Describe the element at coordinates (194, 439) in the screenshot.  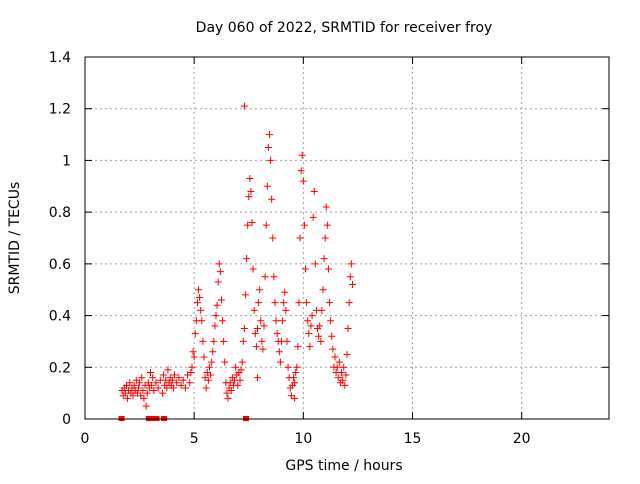
I see `x-tick-label: 5` at that location.